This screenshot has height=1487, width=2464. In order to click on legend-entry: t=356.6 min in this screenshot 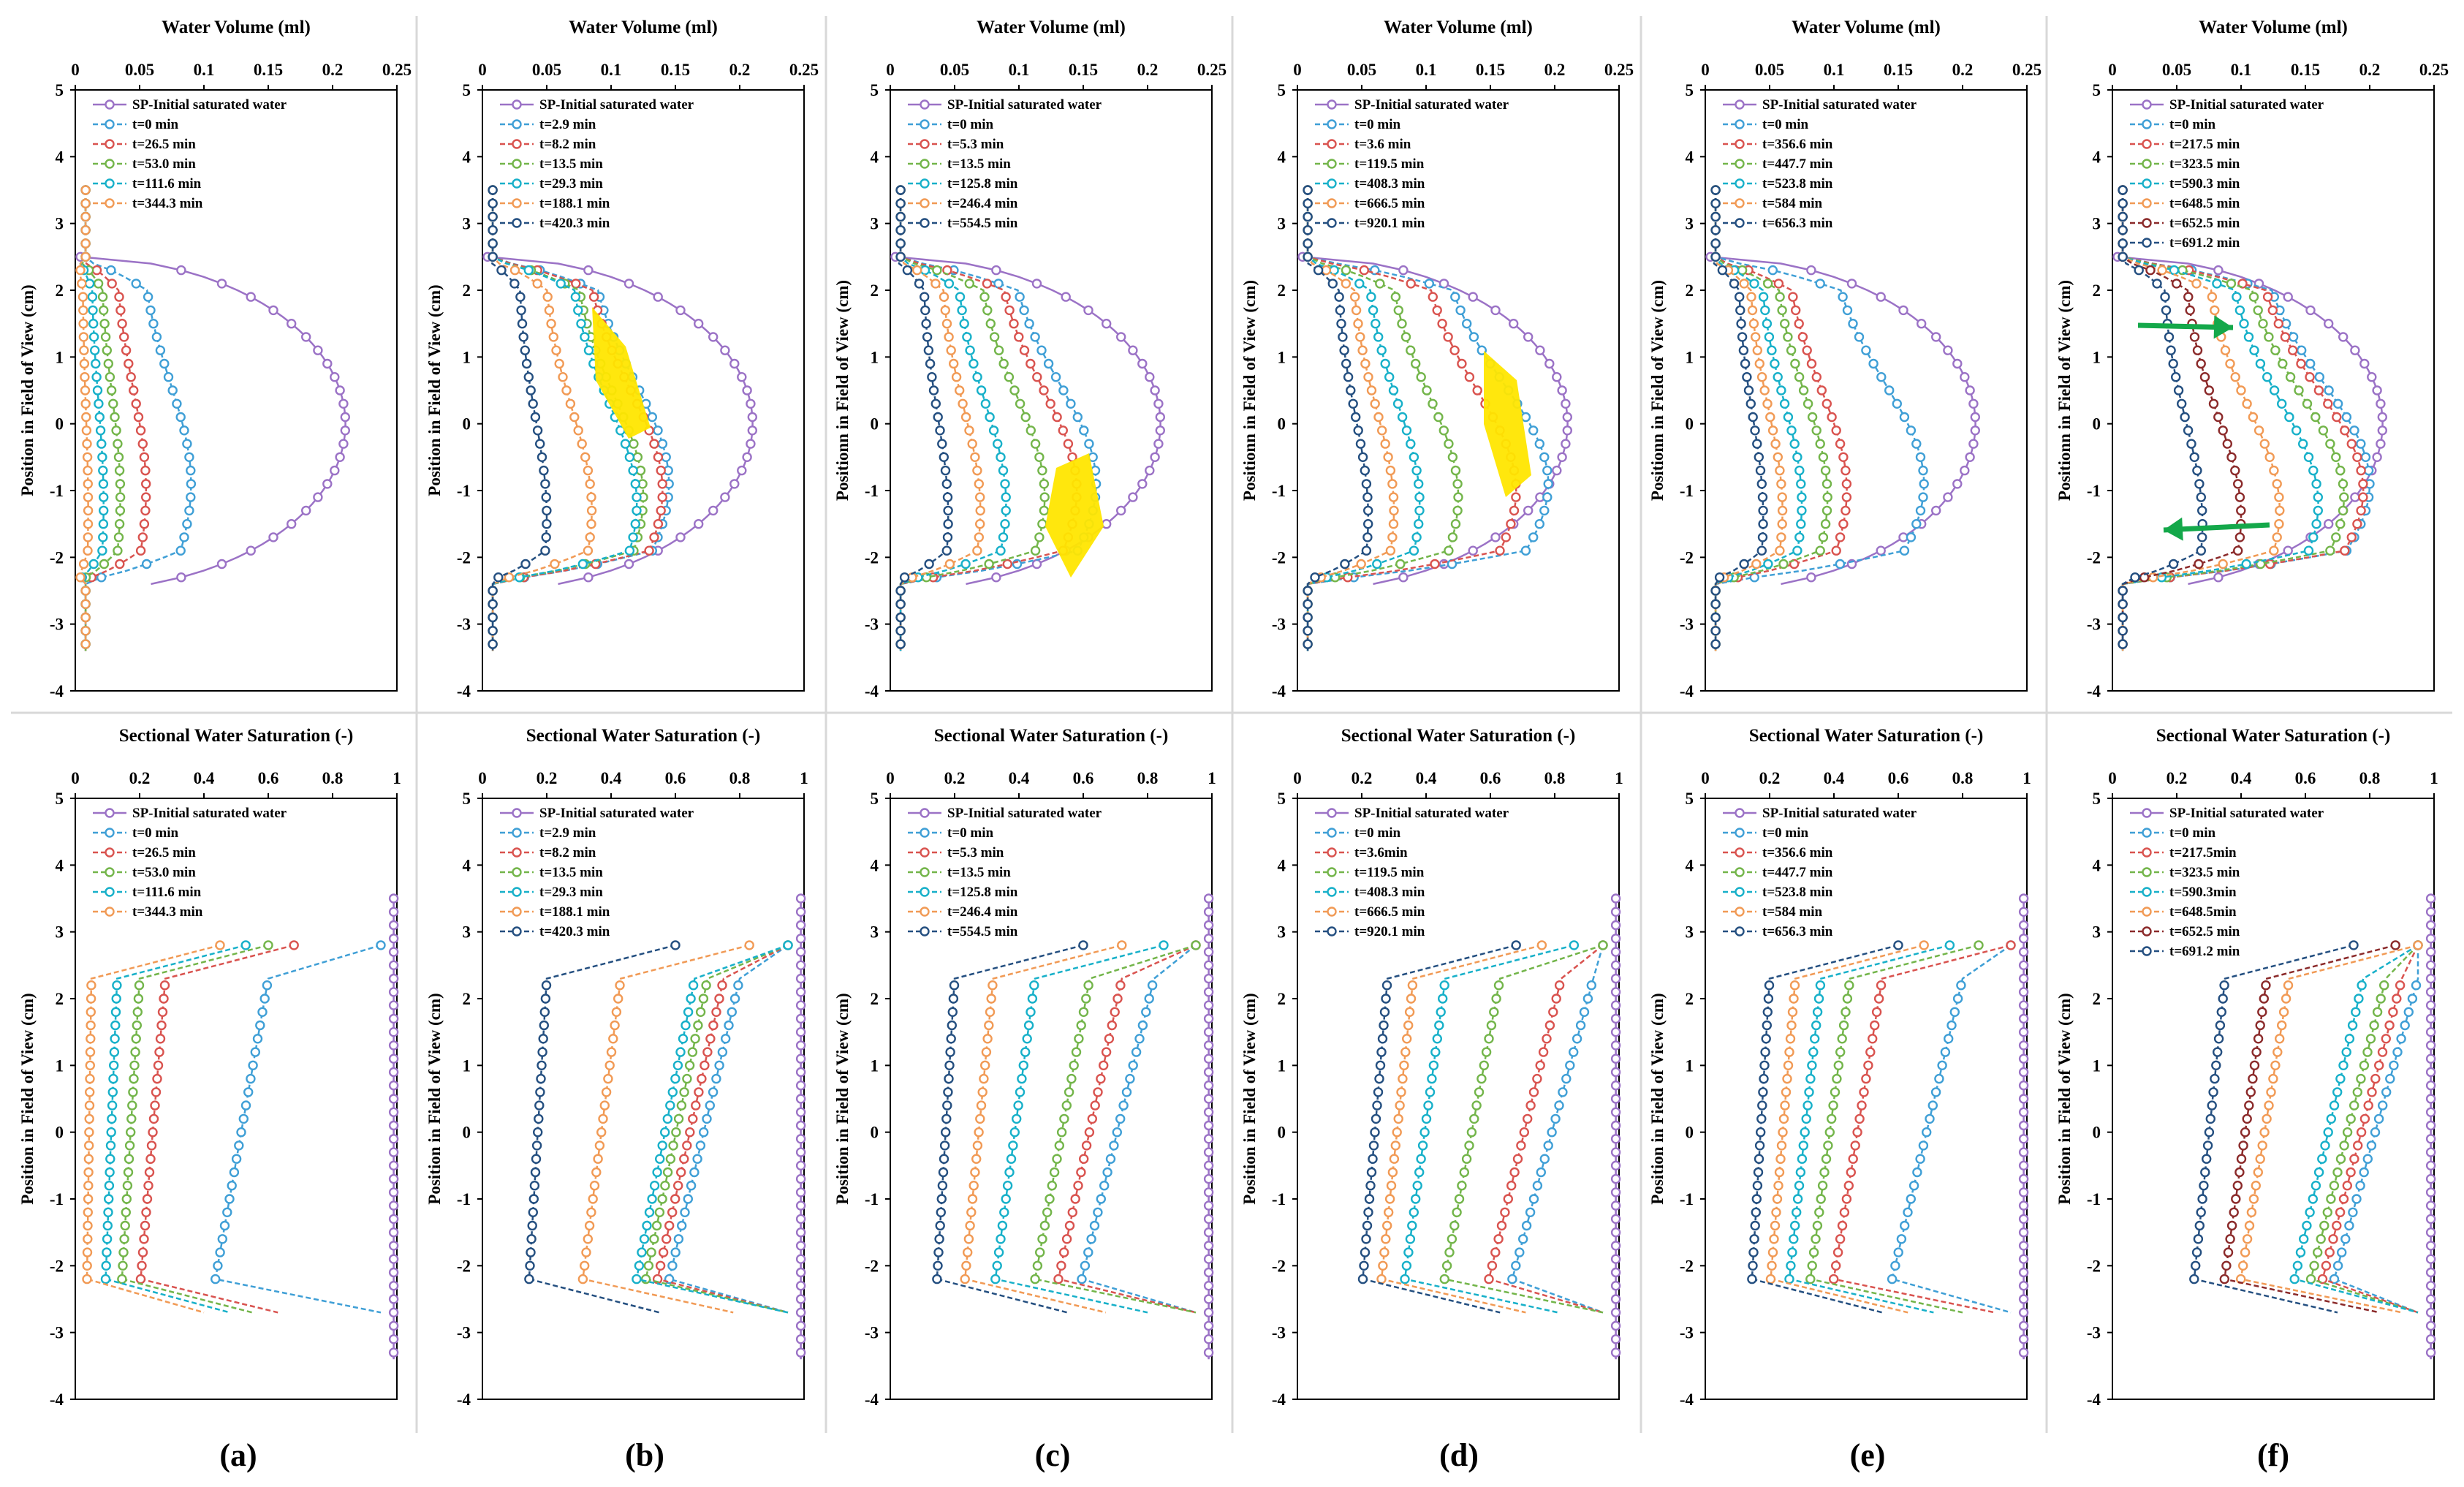, I will do `click(1797, 852)`.